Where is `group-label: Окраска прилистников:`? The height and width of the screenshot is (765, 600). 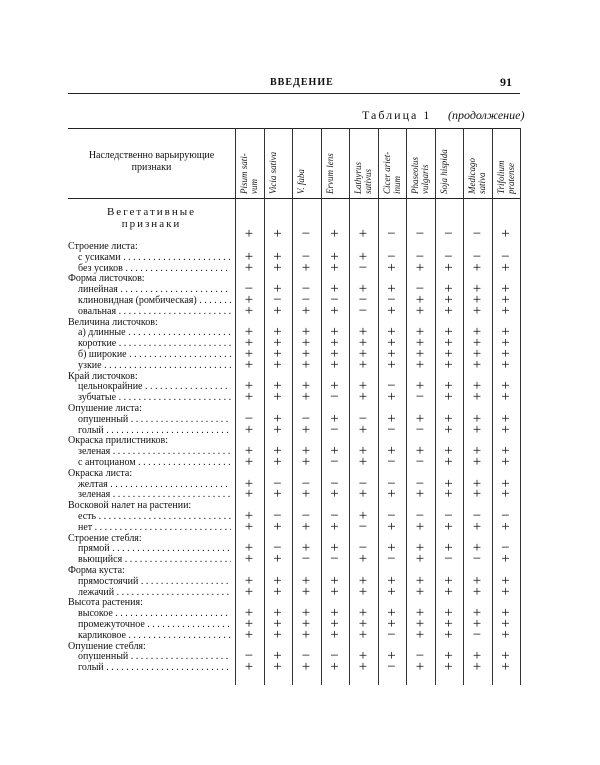 group-label: Окраска прилистников: is located at coordinates (118, 441).